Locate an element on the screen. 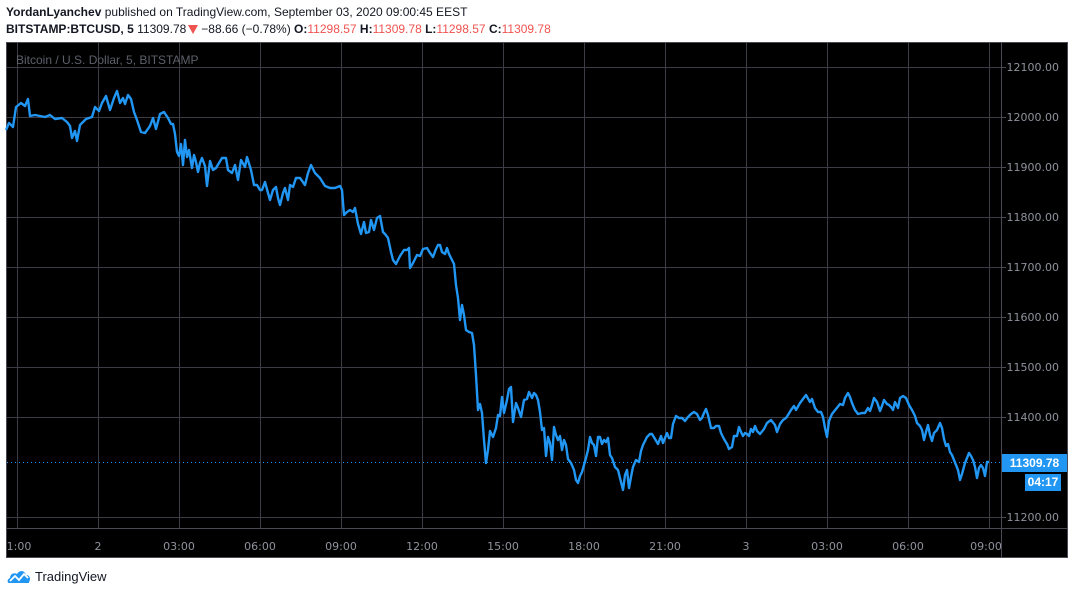 The image size is (1073, 596). x-tick-label: 12:00 is located at coordinates (422, 546).